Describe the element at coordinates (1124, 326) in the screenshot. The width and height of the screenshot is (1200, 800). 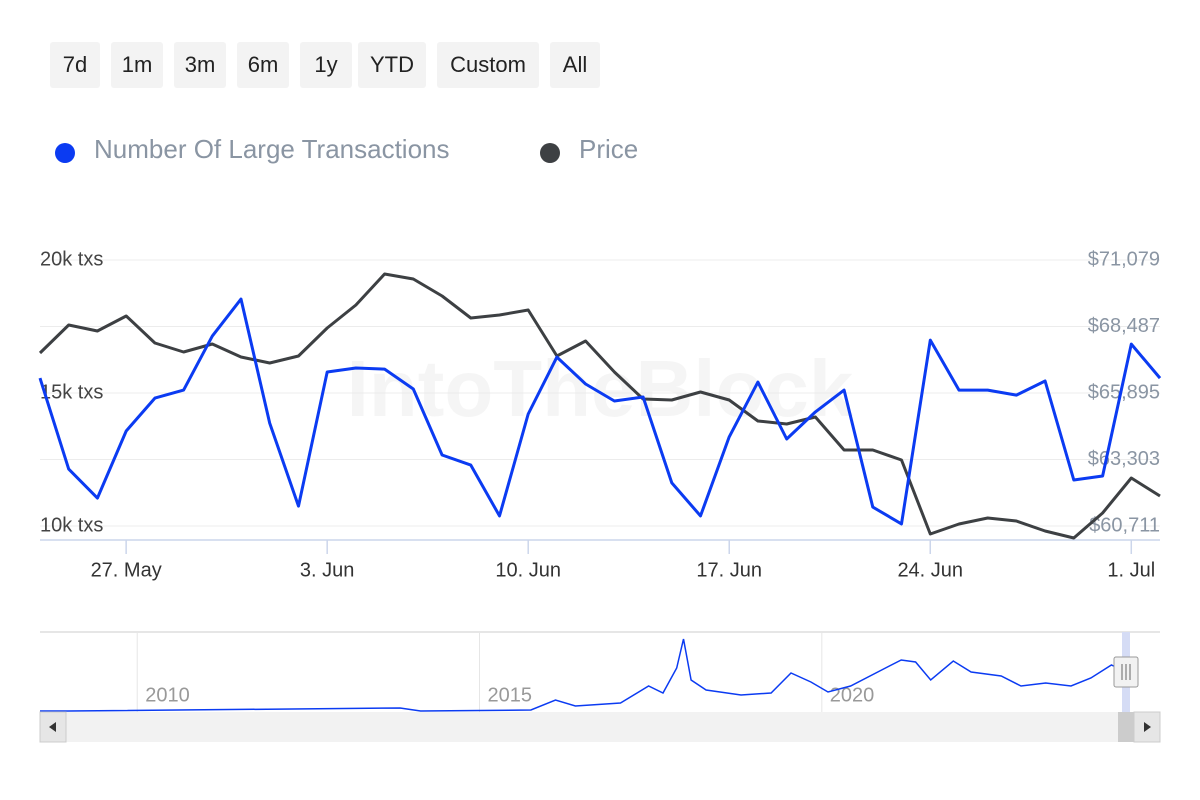
I see `y2-tick-label: $68,487` at that location.